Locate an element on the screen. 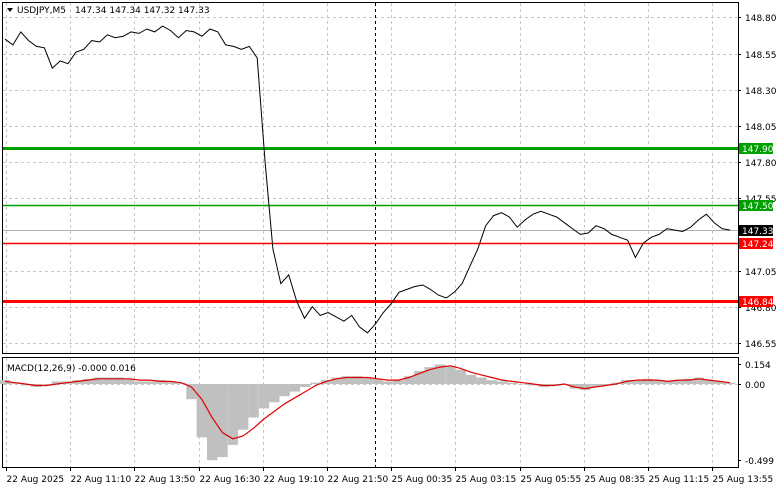  time-tick-label: 25 Aug 00:35 is located at coordinates (422, 480).